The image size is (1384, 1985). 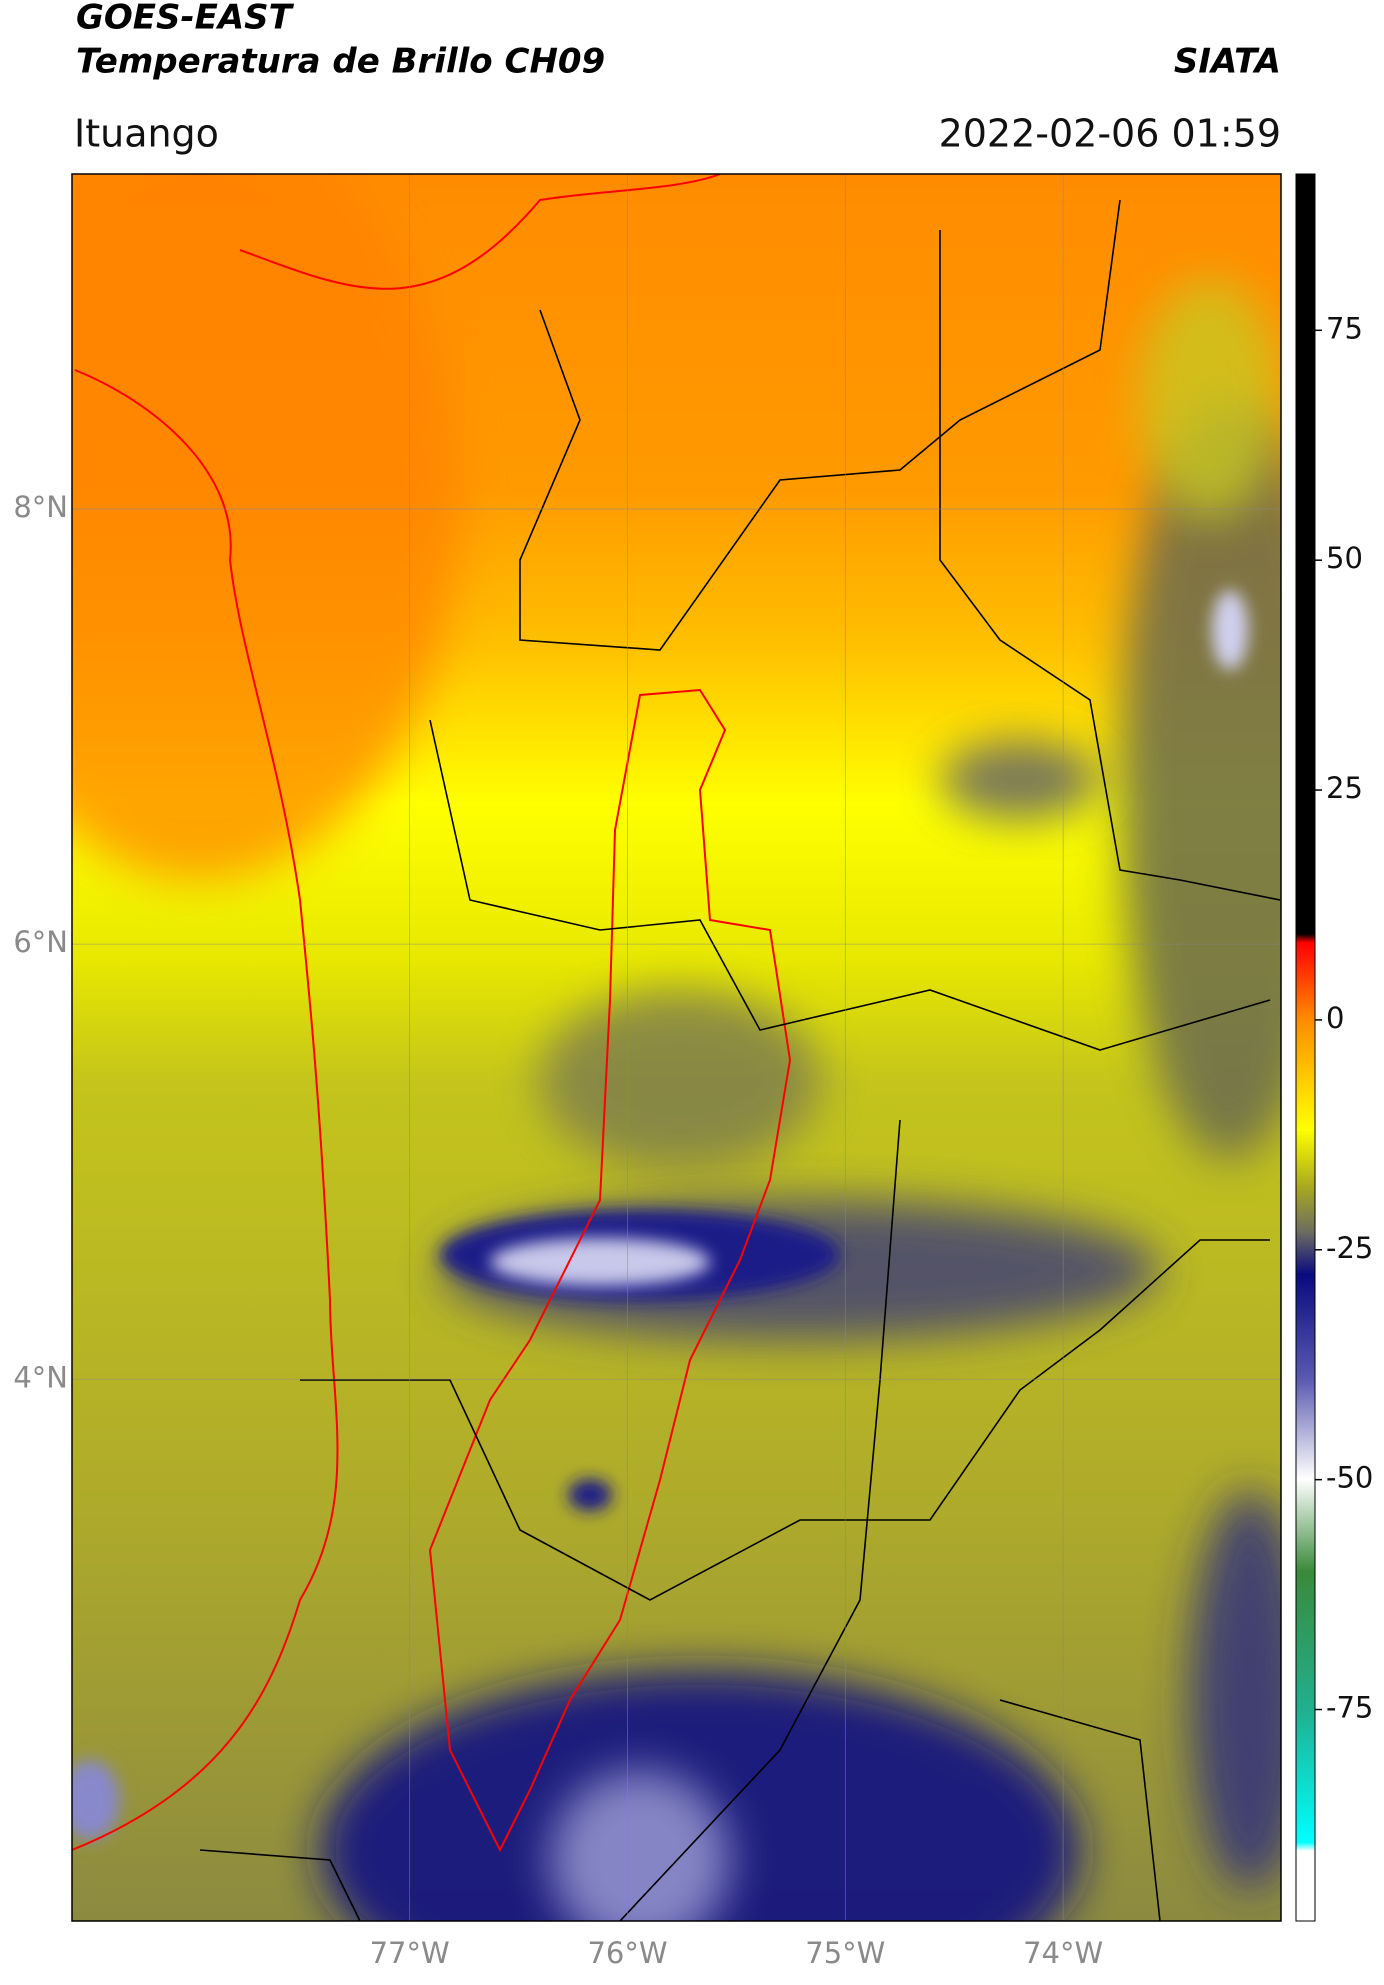 What do you see at coordinates (1063, 1953) in the screenshot?
I see `x-tick-label: 74°W` at bounding box center [1063, 1953].